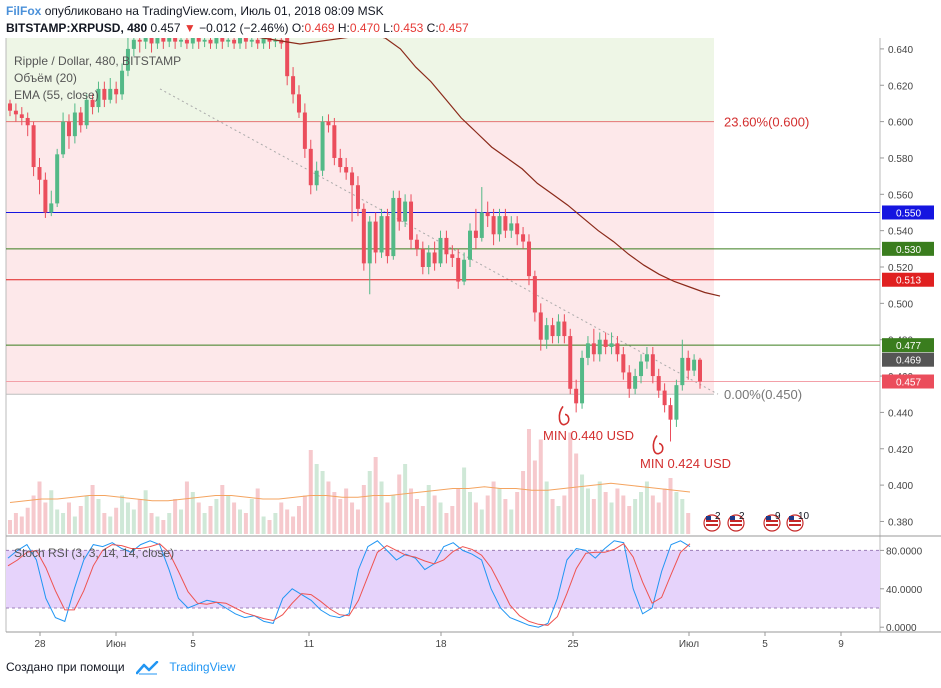 The width and height of the screenshot is (941, 688). I want to click on price-tag, so click(908, 381).